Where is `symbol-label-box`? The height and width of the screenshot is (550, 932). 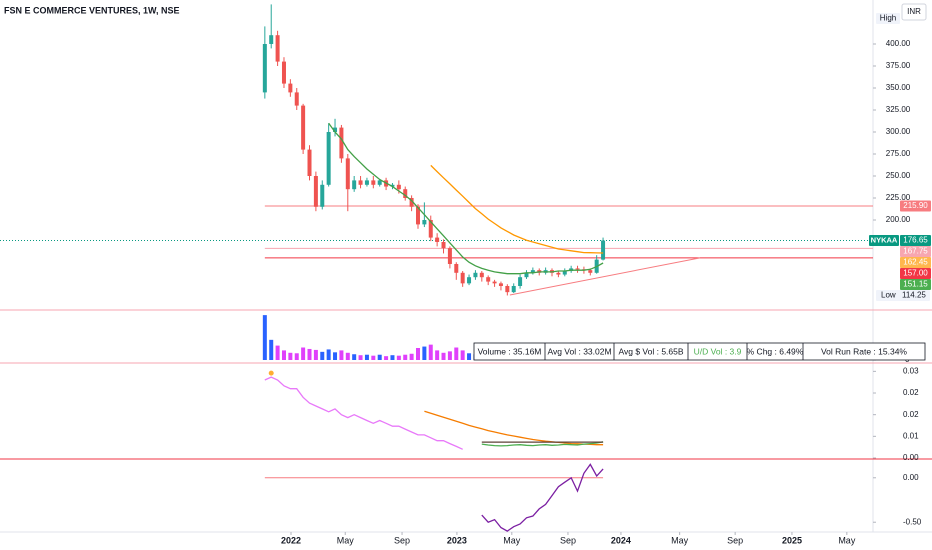
symbol-label-box is located at coordinates (884, 241).